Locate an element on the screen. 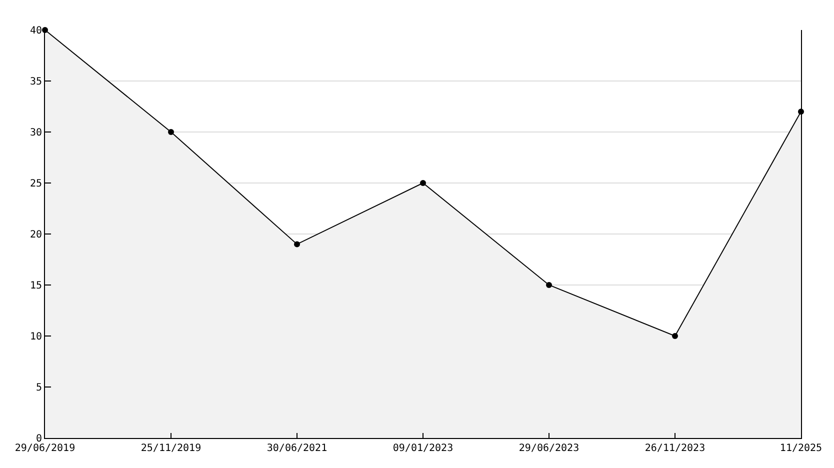 This screenshot has height=468, width=834. x-tick-label: 09/01/2023 is located at coordinates (423, 448).